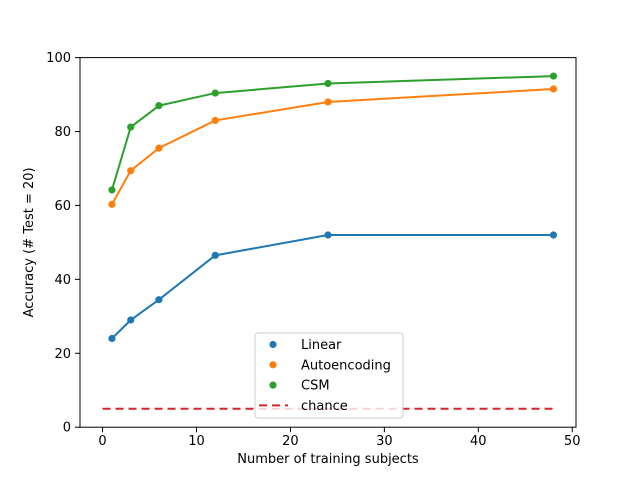 The width and height of the screenshot is (640, 484). I want to click on x-tick-label-10: 10, so click(196, 441).